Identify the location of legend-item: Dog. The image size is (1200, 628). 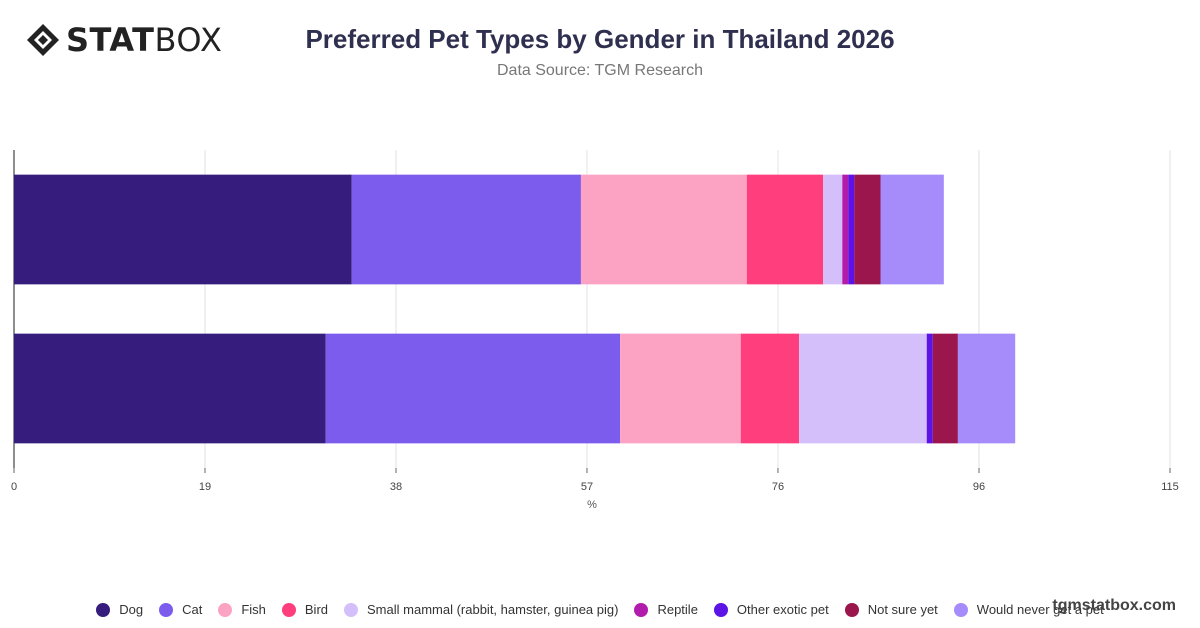
(119, 609).